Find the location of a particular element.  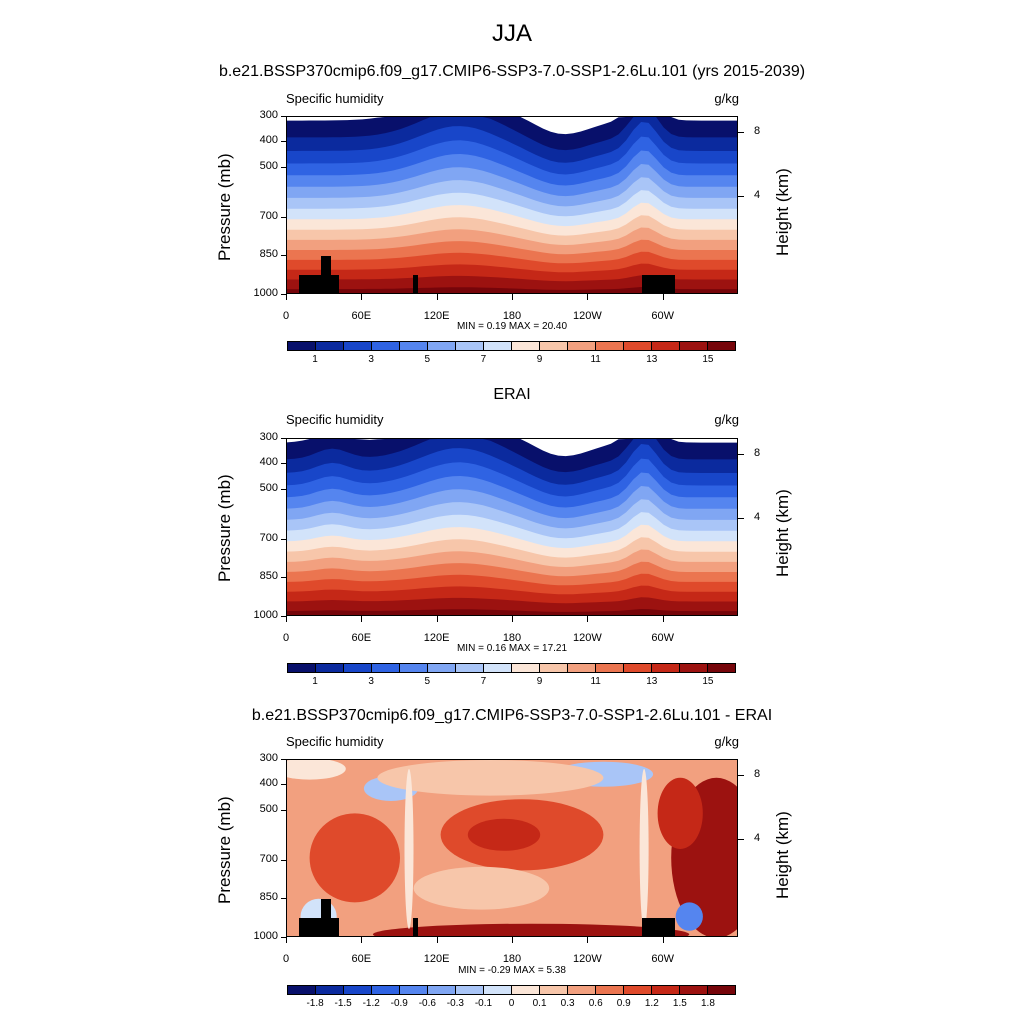

colorbar-label: 7 is located at coordinates (483, 681).